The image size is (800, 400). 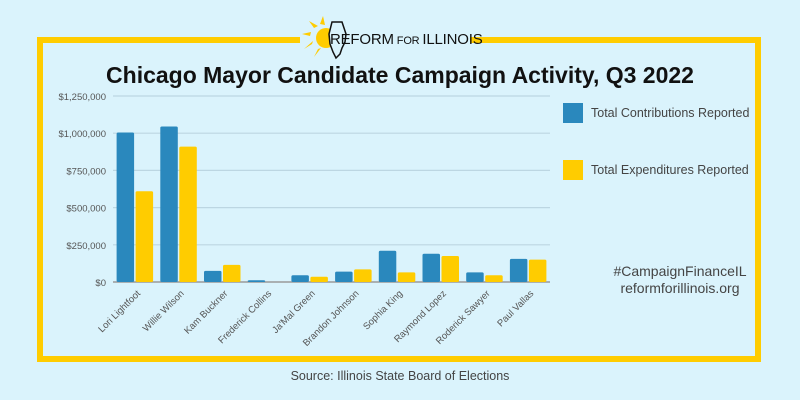 What do you see at coordinates (82, 97) in the screenshot?
I see `y-tick-label: $1,250,000` at bounding box center [82, 97].